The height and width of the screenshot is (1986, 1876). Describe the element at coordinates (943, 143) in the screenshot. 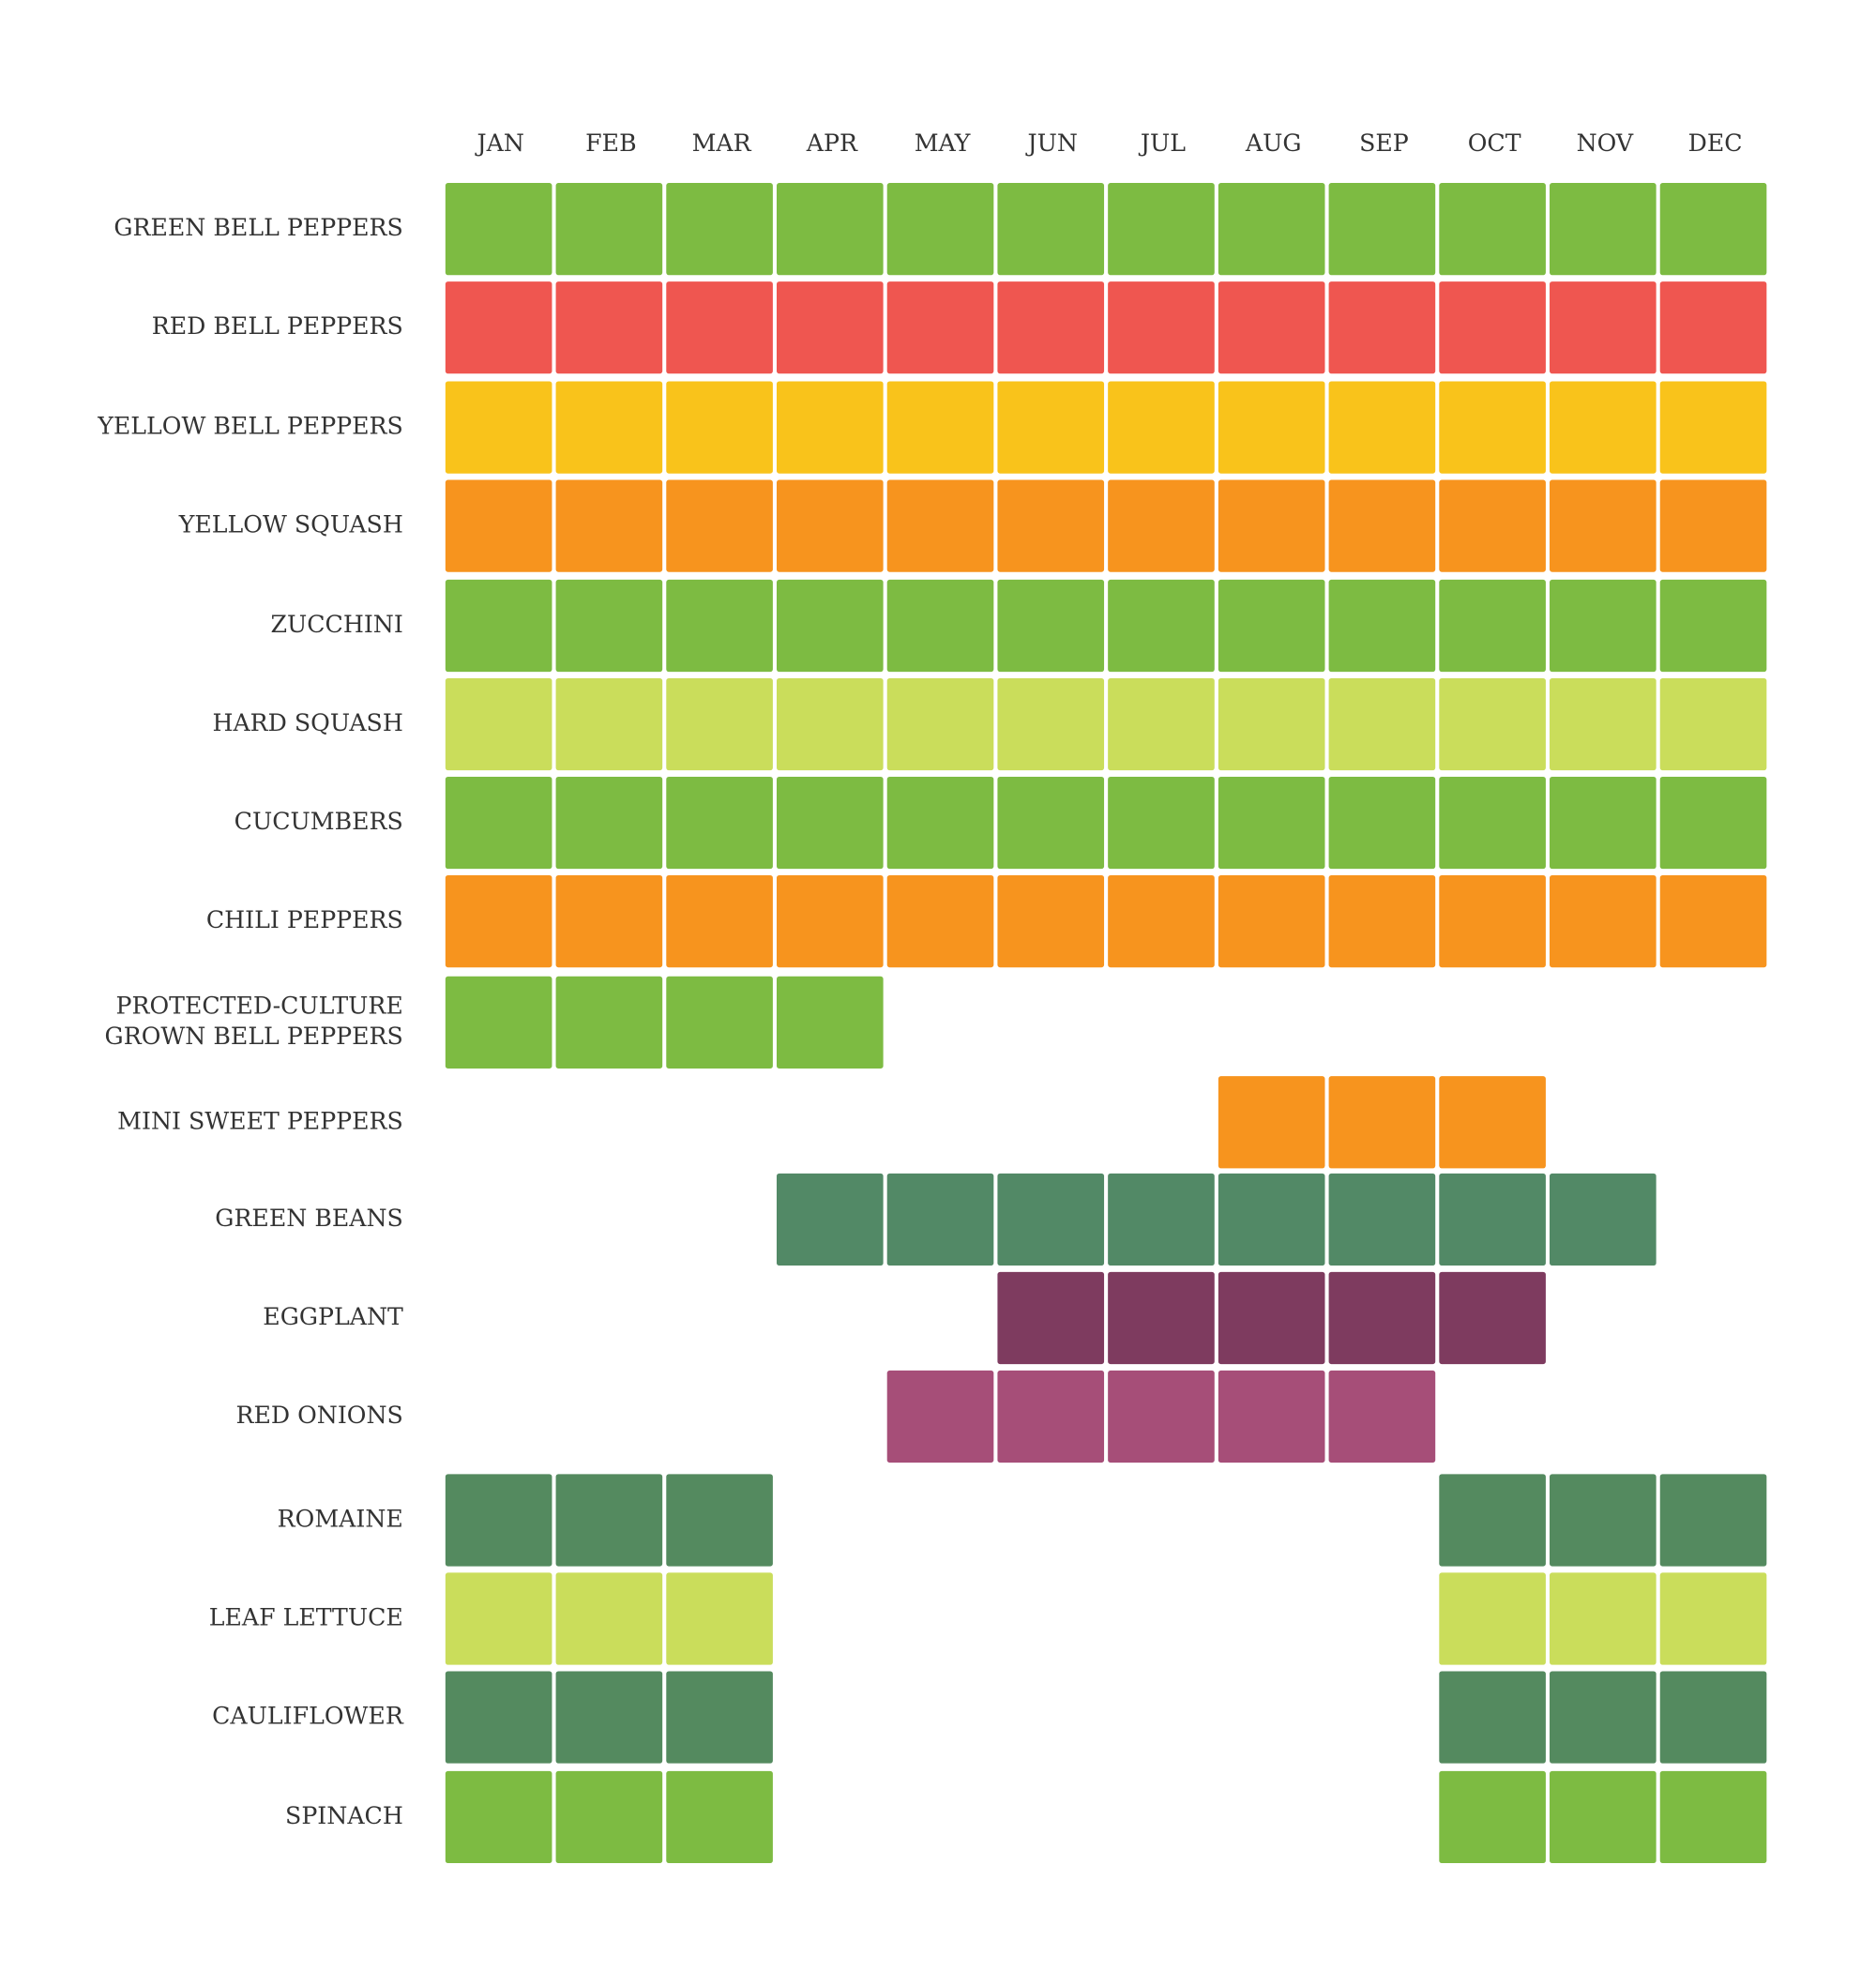

I see `month-label: MAY` at that location.